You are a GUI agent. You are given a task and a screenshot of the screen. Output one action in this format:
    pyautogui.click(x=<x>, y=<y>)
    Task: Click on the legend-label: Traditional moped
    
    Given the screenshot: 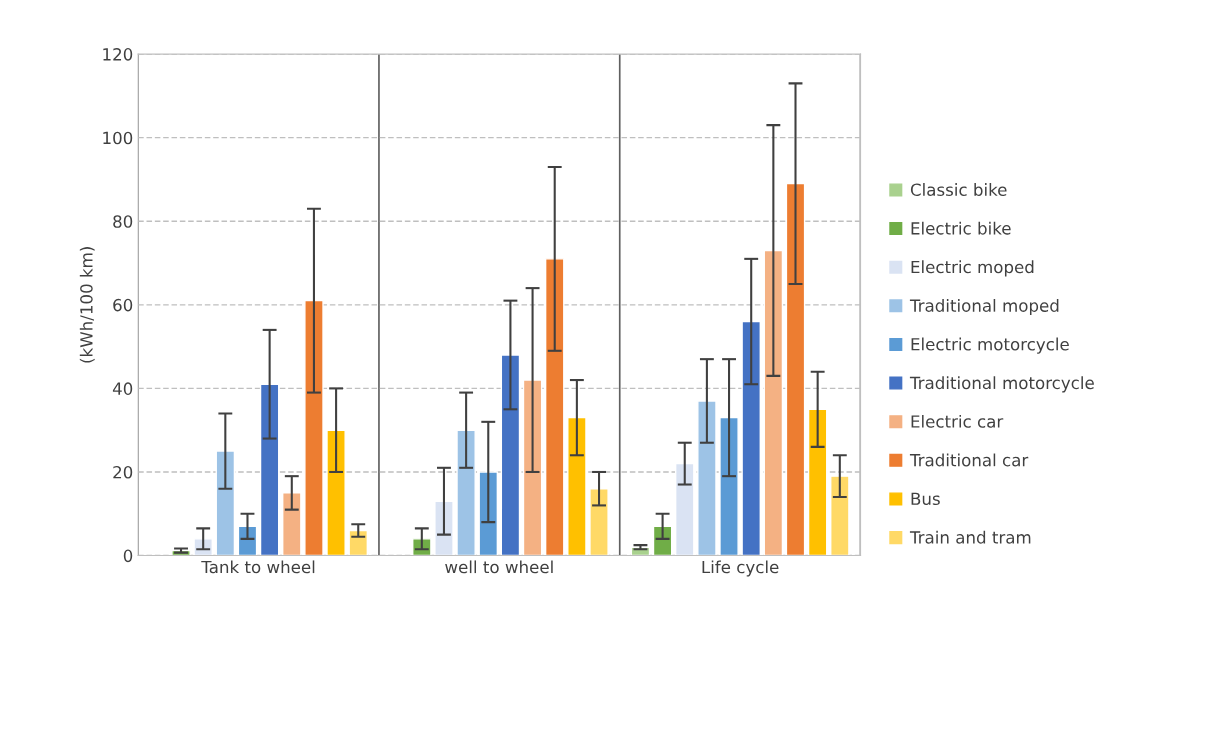 What is the action you would take?
    pyautogui.click(x=984, y=307)
    